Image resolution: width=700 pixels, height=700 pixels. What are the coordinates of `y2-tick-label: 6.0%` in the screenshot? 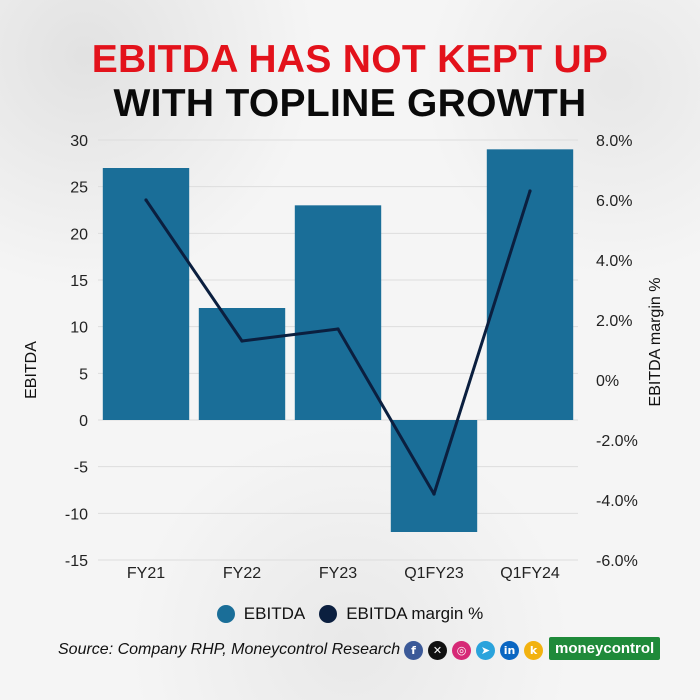 It's located at (614, 201).